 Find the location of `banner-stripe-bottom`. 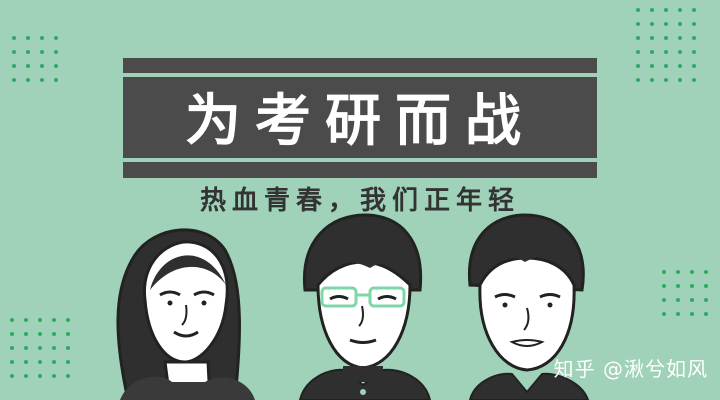

banner-stripe-bottom is located at coordinates (360, 160).